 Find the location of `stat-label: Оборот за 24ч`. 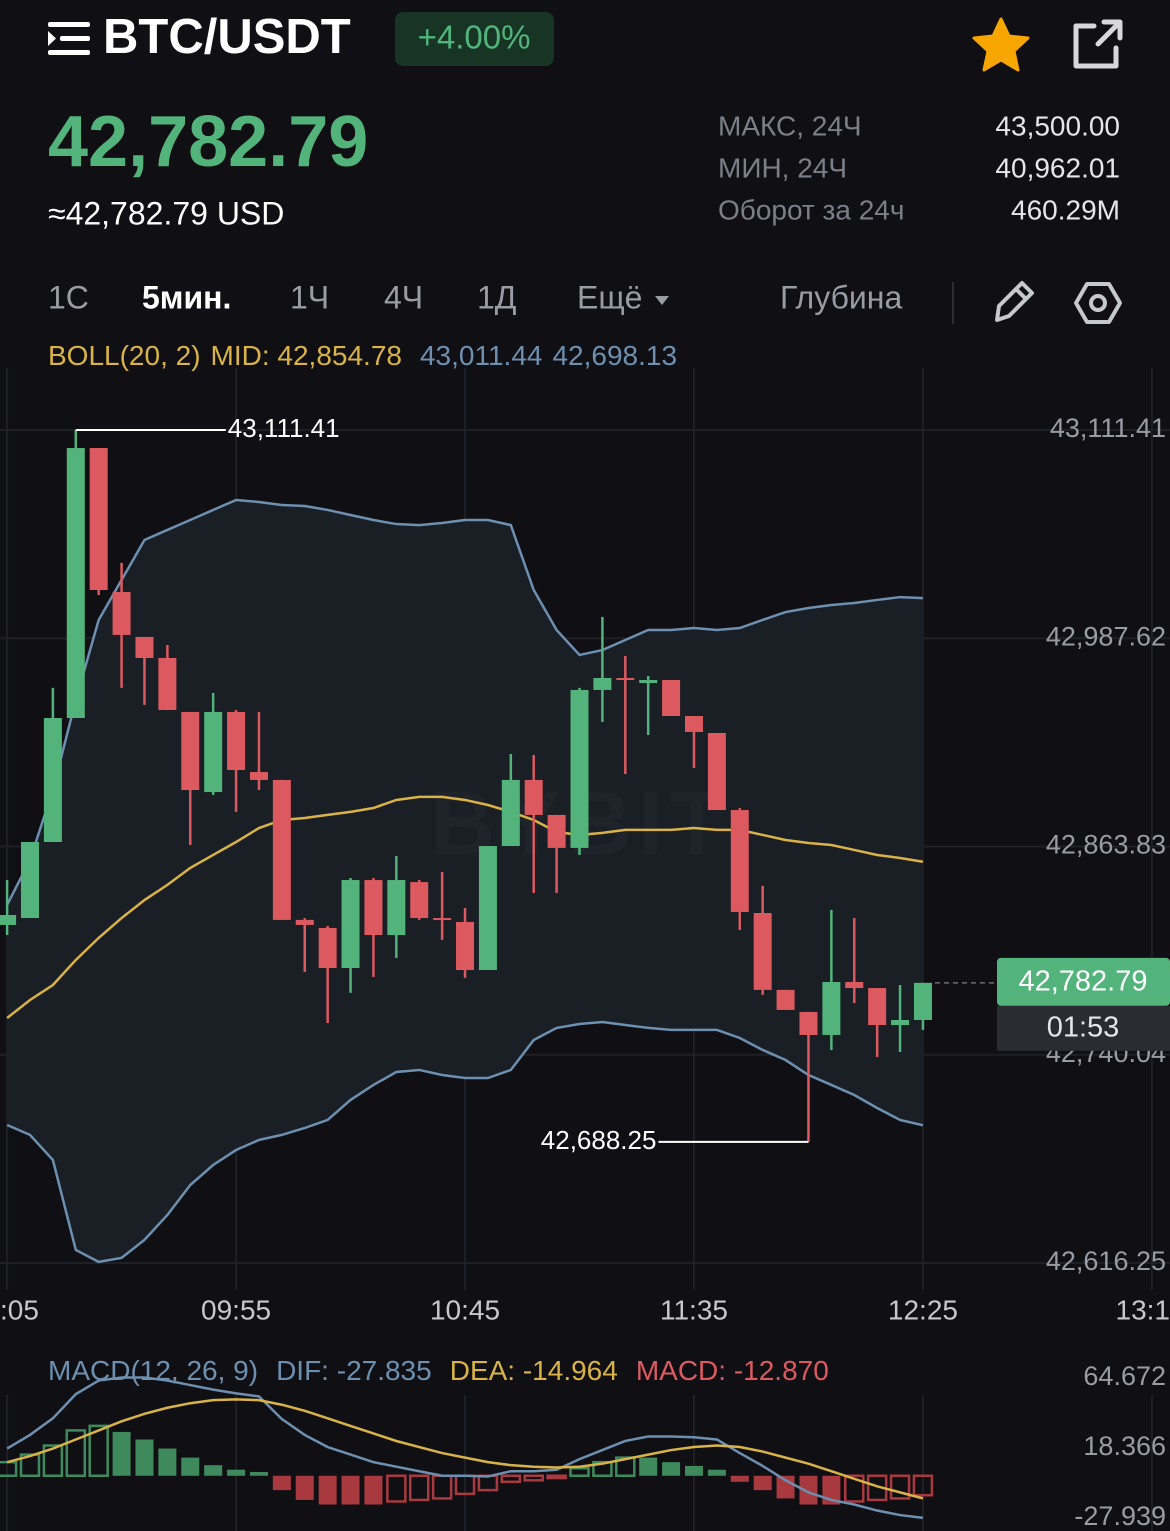

stat-label: Оборот за 24ч is located at coordinates (811, 209).